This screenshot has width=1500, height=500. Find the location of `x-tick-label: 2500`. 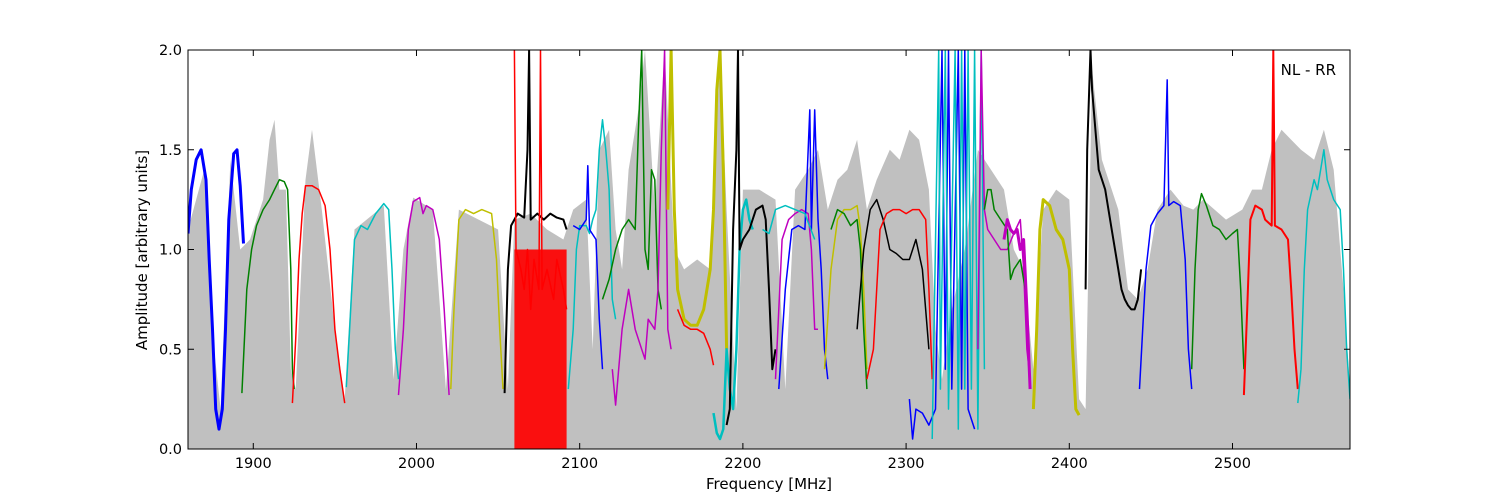

x-tick-label: 2500 is located at coordinates (1232, 464).